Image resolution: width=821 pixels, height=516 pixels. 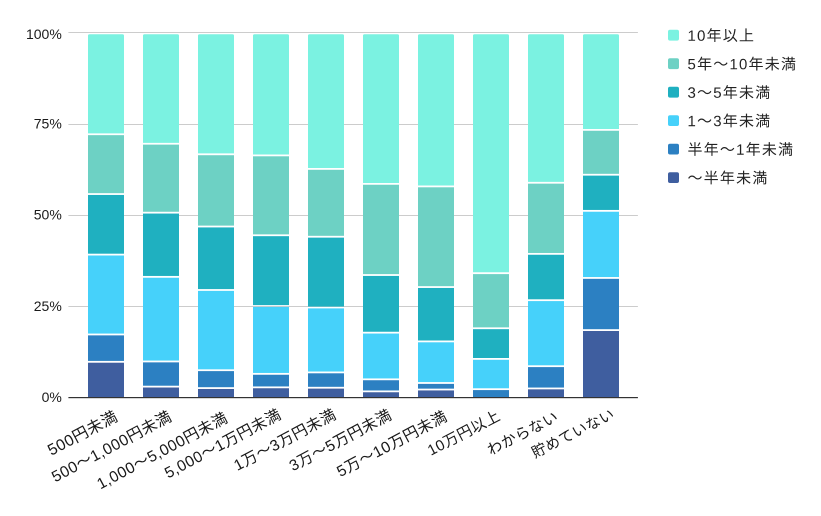 I want to click on svg-text: 25%, so click(x=48, y=306).